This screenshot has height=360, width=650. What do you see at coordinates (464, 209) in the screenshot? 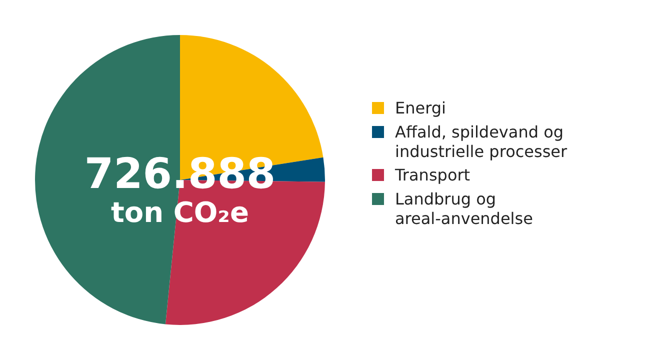
I see `legend-label: Landbrug og areal-anvendelse` at bounding box center [464, 209].